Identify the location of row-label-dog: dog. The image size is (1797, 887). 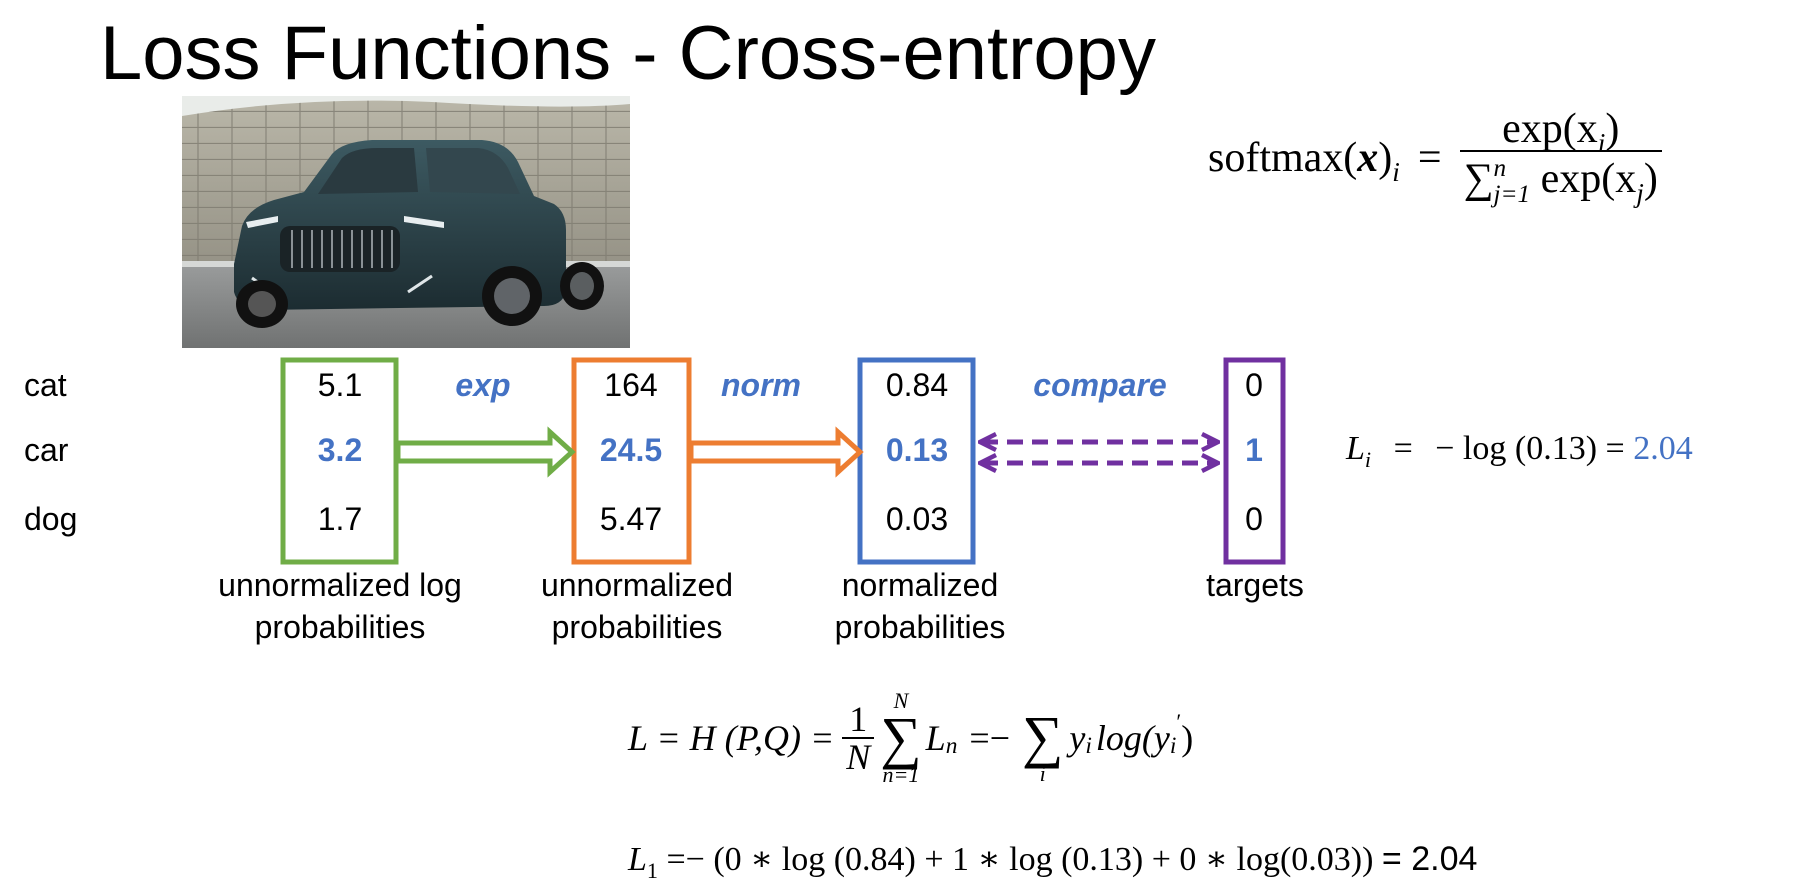
(51, 519).